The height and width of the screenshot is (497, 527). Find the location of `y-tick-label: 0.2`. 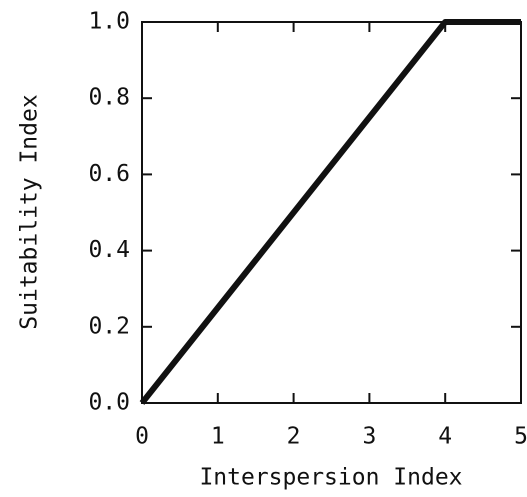

y-tick-label: 0.2 is located at coordinates (109, 326).